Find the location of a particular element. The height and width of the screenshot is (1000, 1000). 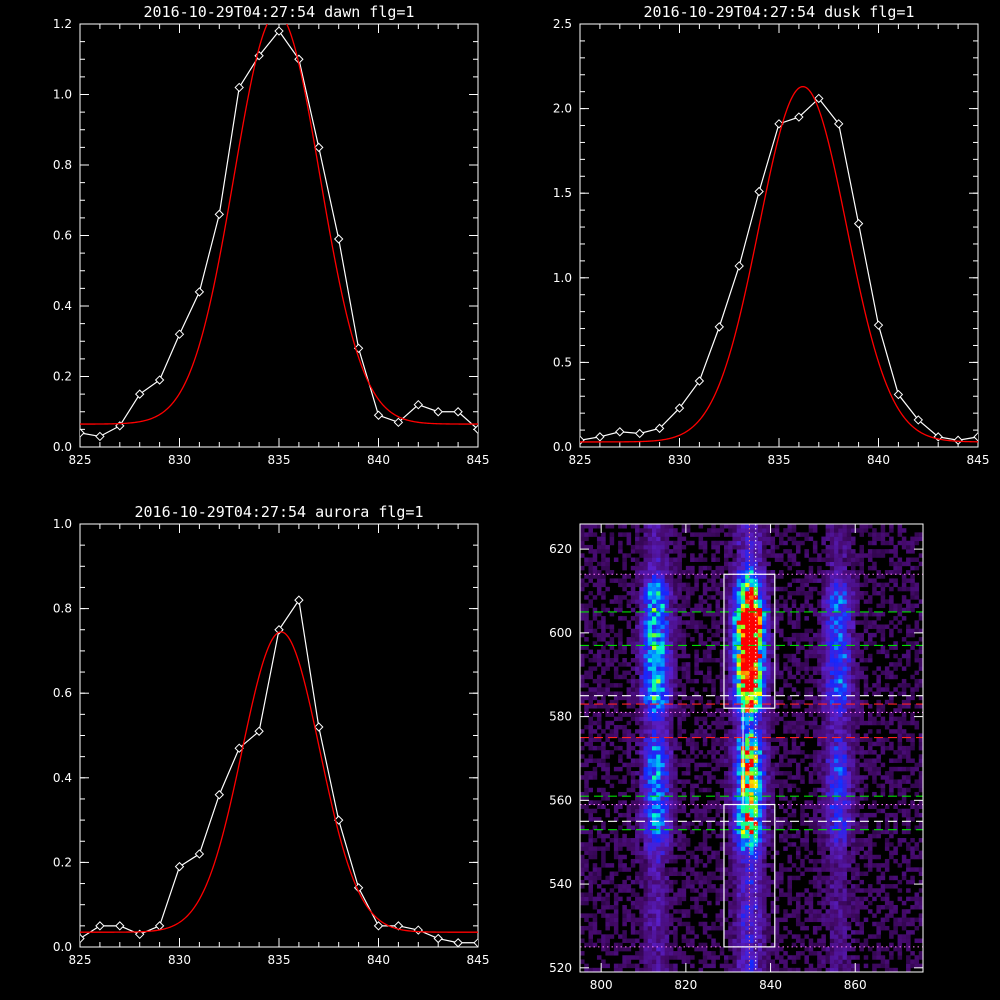

dusk-data-point is located at coordinates (918, 420).